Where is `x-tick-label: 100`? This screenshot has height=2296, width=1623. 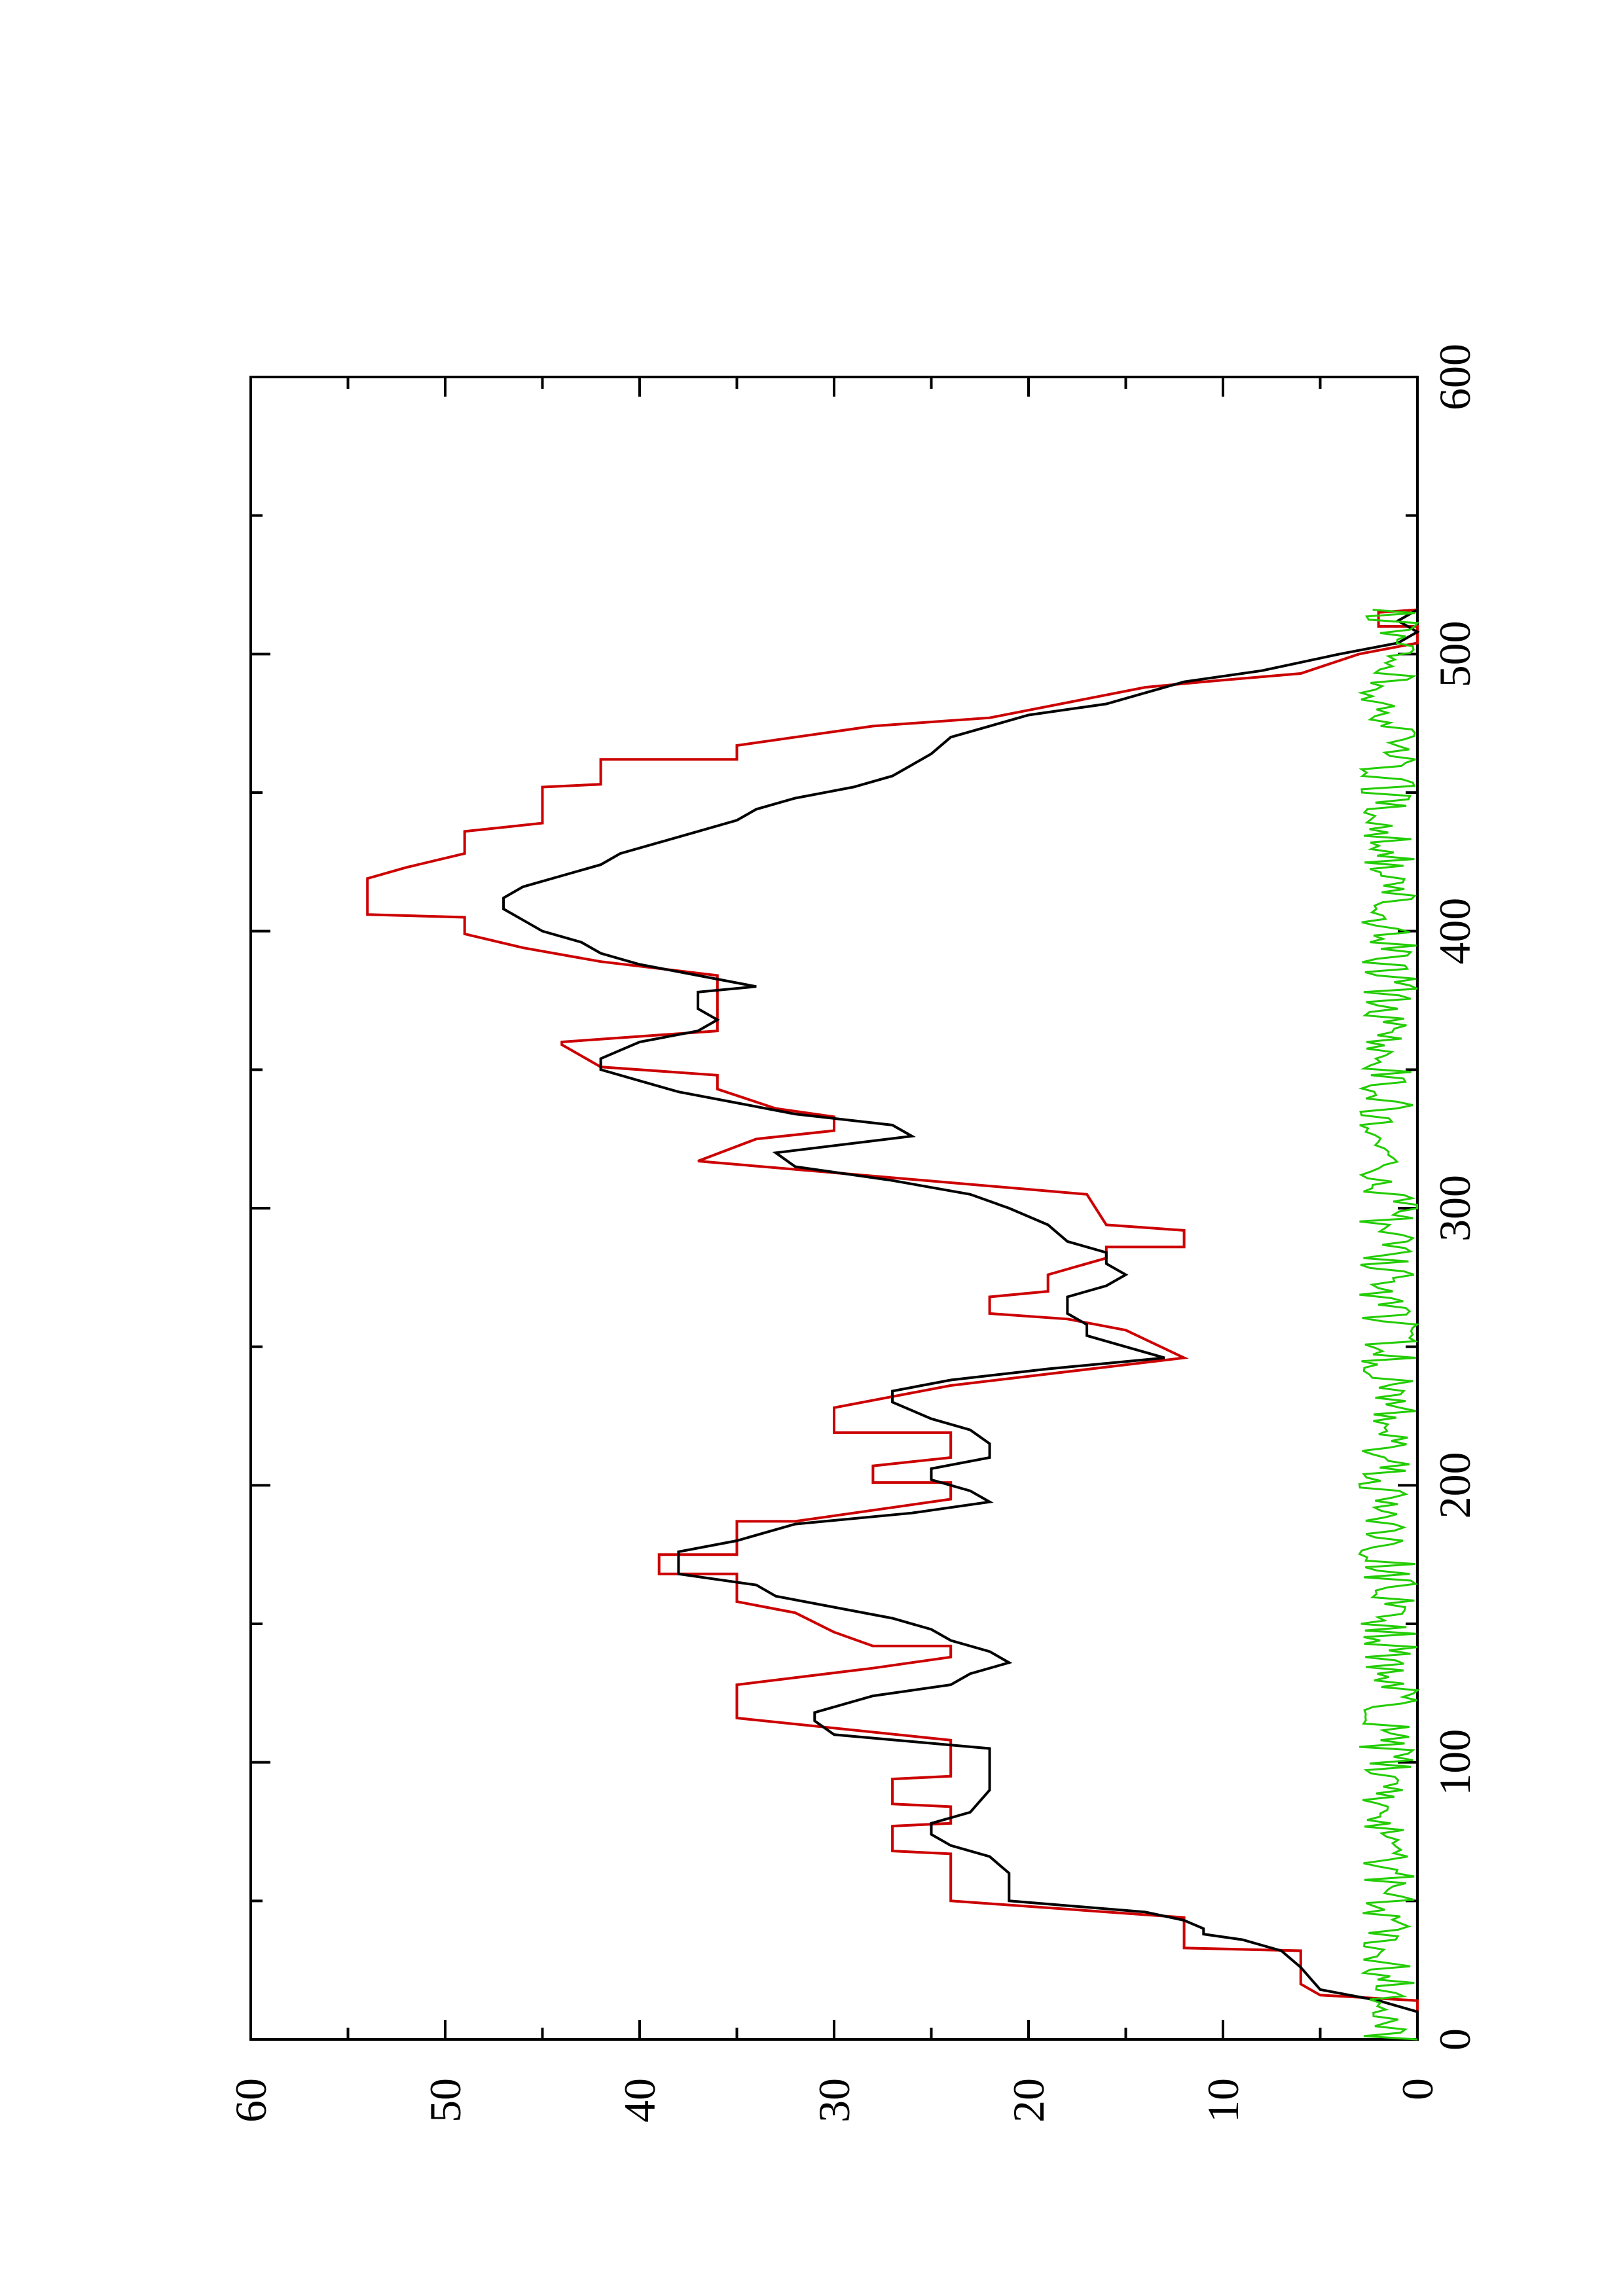
x-tick-label: 100 is located at coordinates (1455, 1762).